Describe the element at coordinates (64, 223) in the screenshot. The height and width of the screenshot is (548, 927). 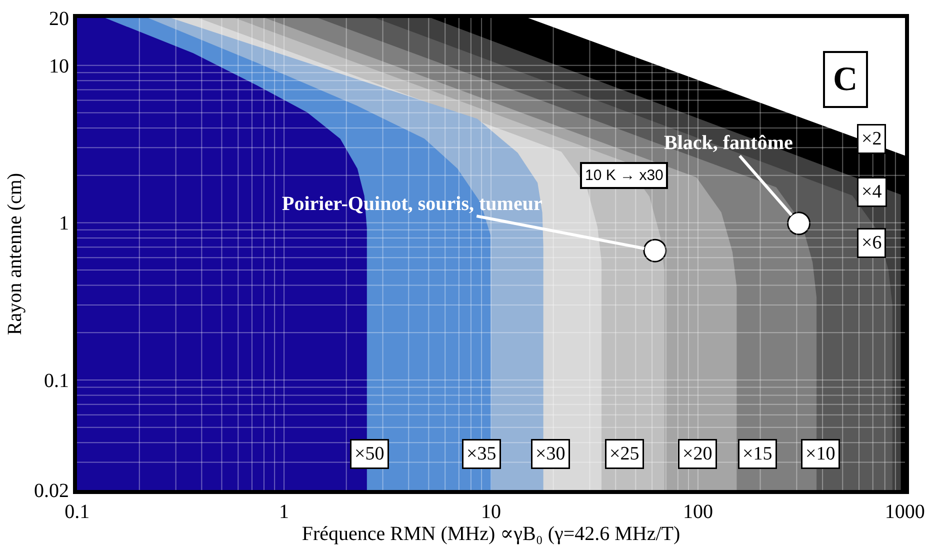
I see `y-tick-label: 1` at that location.